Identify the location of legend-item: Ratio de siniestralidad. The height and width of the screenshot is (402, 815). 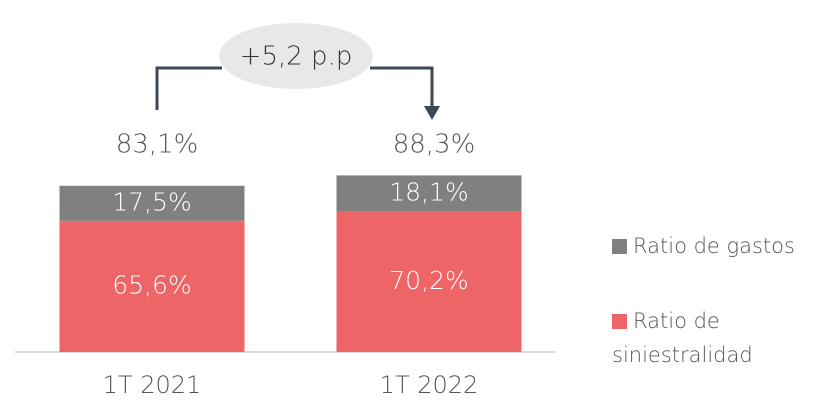
(707, 338).